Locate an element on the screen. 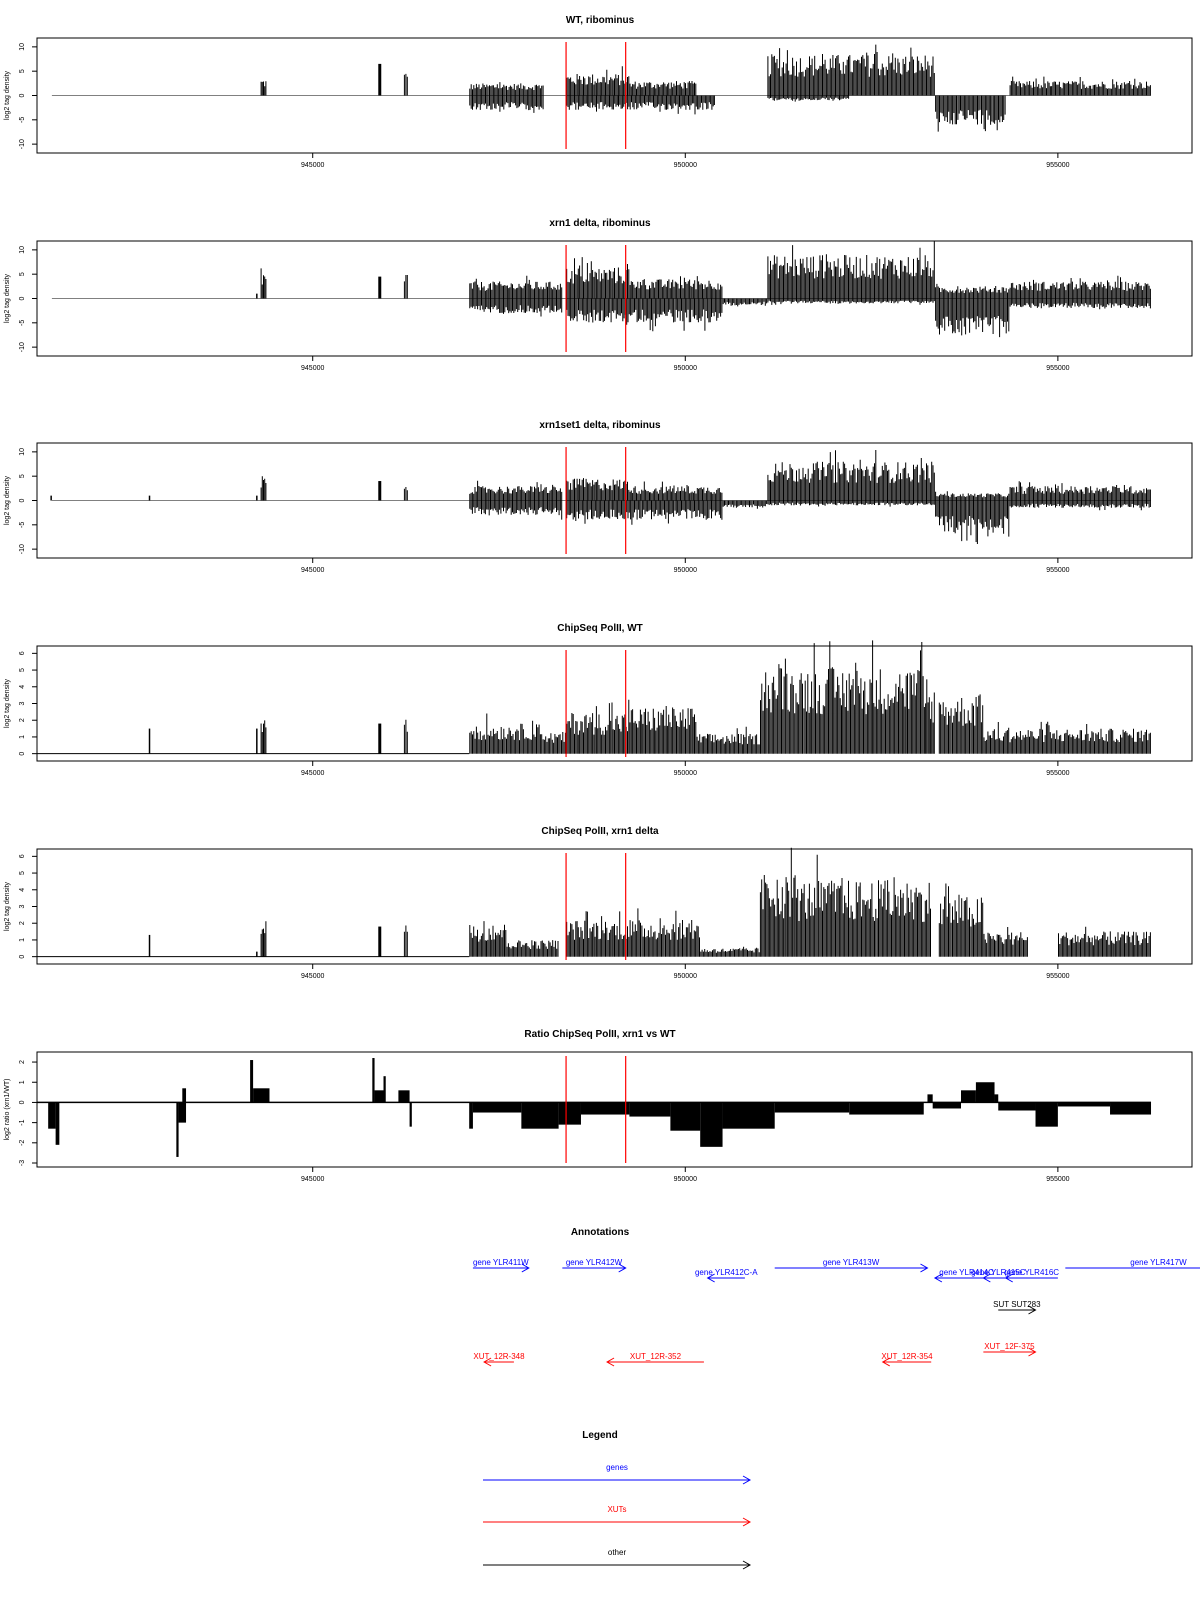 The width and height of the screenshot is (1200, 1600). plot-title: ChipSeq PolII, WT is located at coordinates (600, 628).